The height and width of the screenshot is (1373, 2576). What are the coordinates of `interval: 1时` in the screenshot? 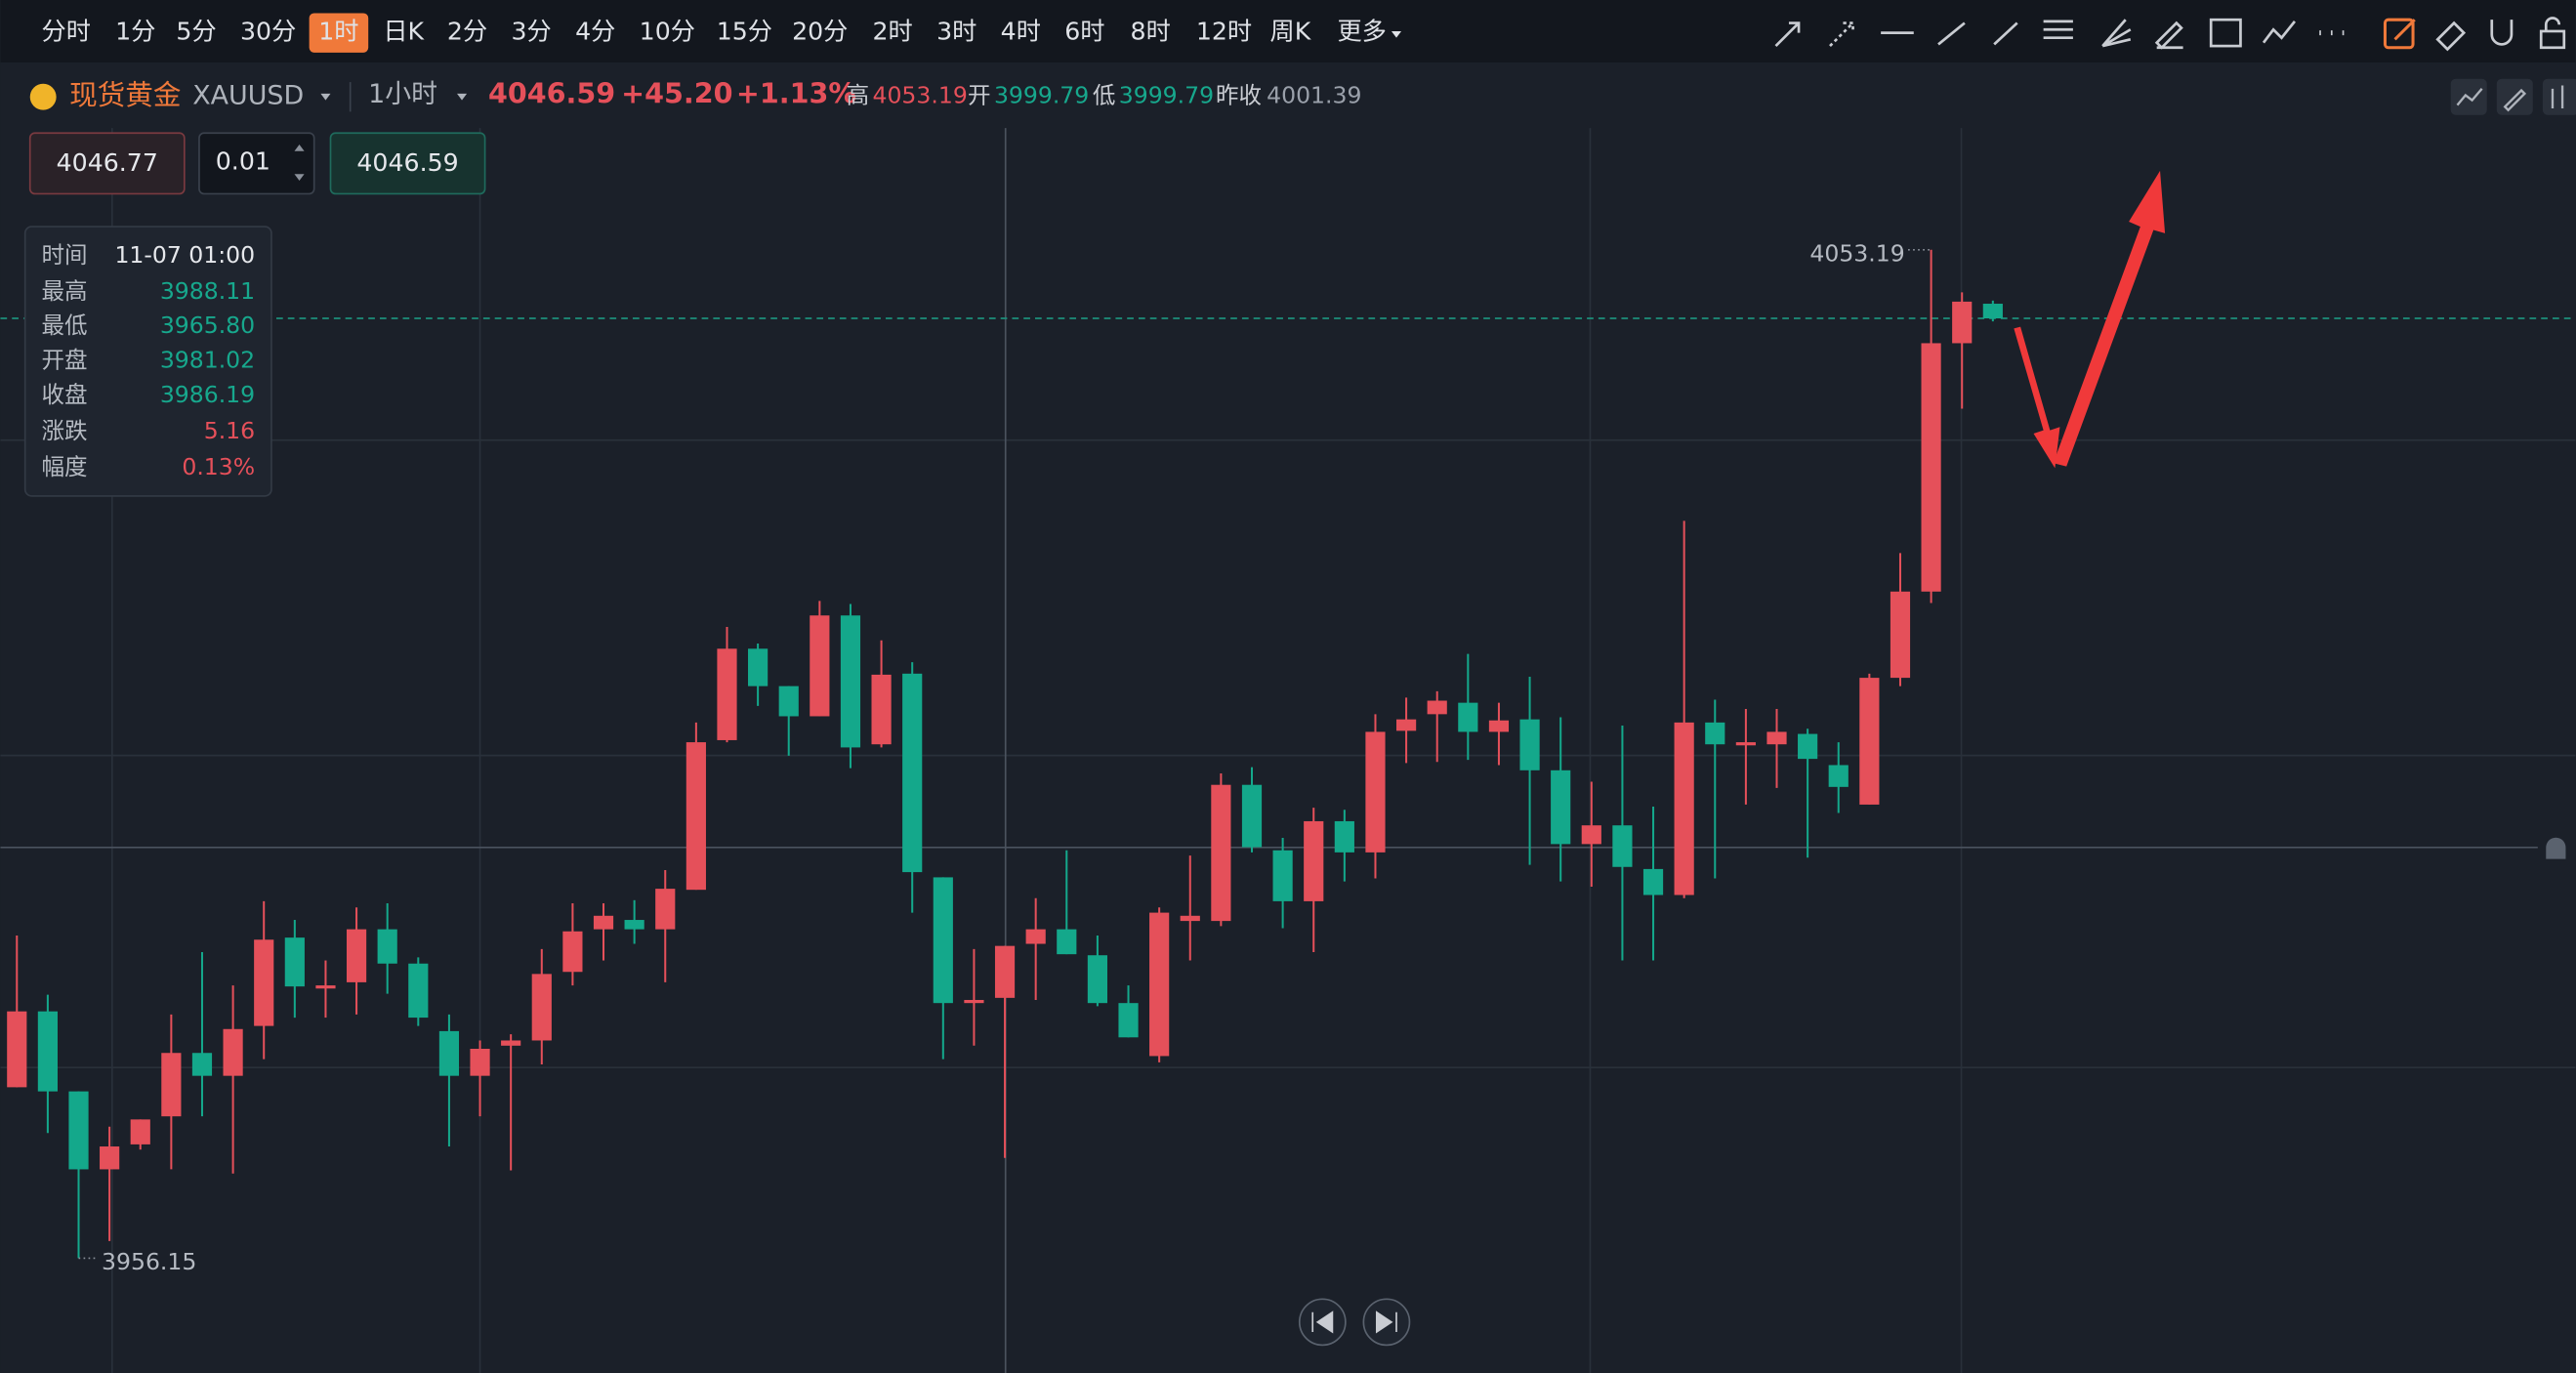 It's located at (338, 32).